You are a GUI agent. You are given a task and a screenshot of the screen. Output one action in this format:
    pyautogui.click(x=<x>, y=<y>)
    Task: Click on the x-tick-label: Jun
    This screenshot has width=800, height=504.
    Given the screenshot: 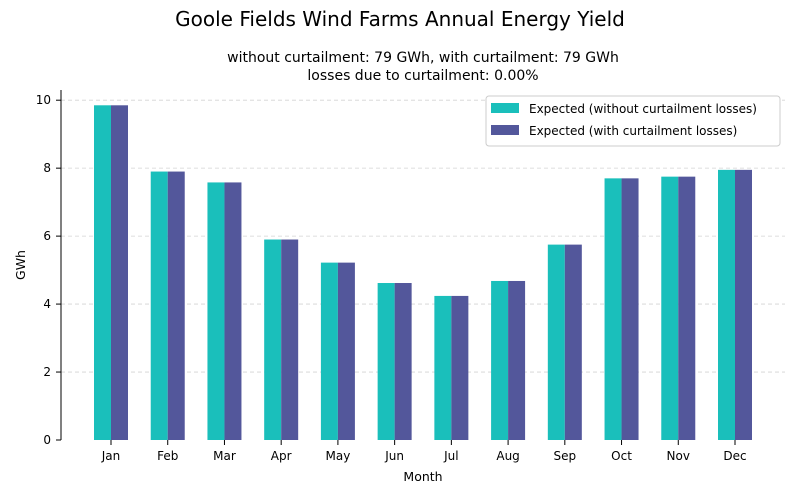 What is the action you would take?
    pyautogui.click(x=394, y=456)
    